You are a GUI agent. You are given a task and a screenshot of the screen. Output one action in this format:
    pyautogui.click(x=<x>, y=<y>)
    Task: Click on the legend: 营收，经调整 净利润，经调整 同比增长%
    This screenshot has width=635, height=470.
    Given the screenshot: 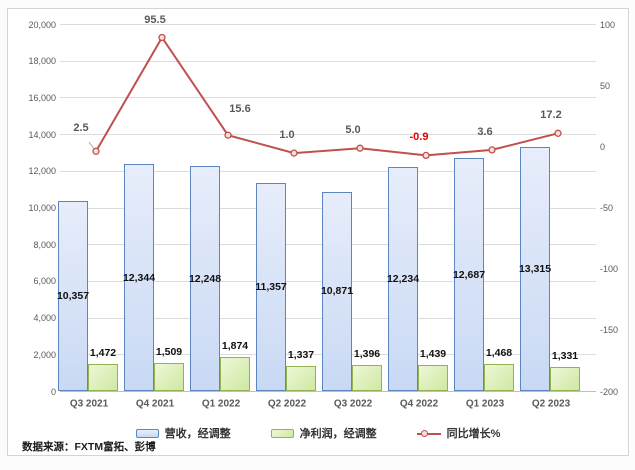 What is the action you would take?
    pyautogui.click(x=318, y=433)
    